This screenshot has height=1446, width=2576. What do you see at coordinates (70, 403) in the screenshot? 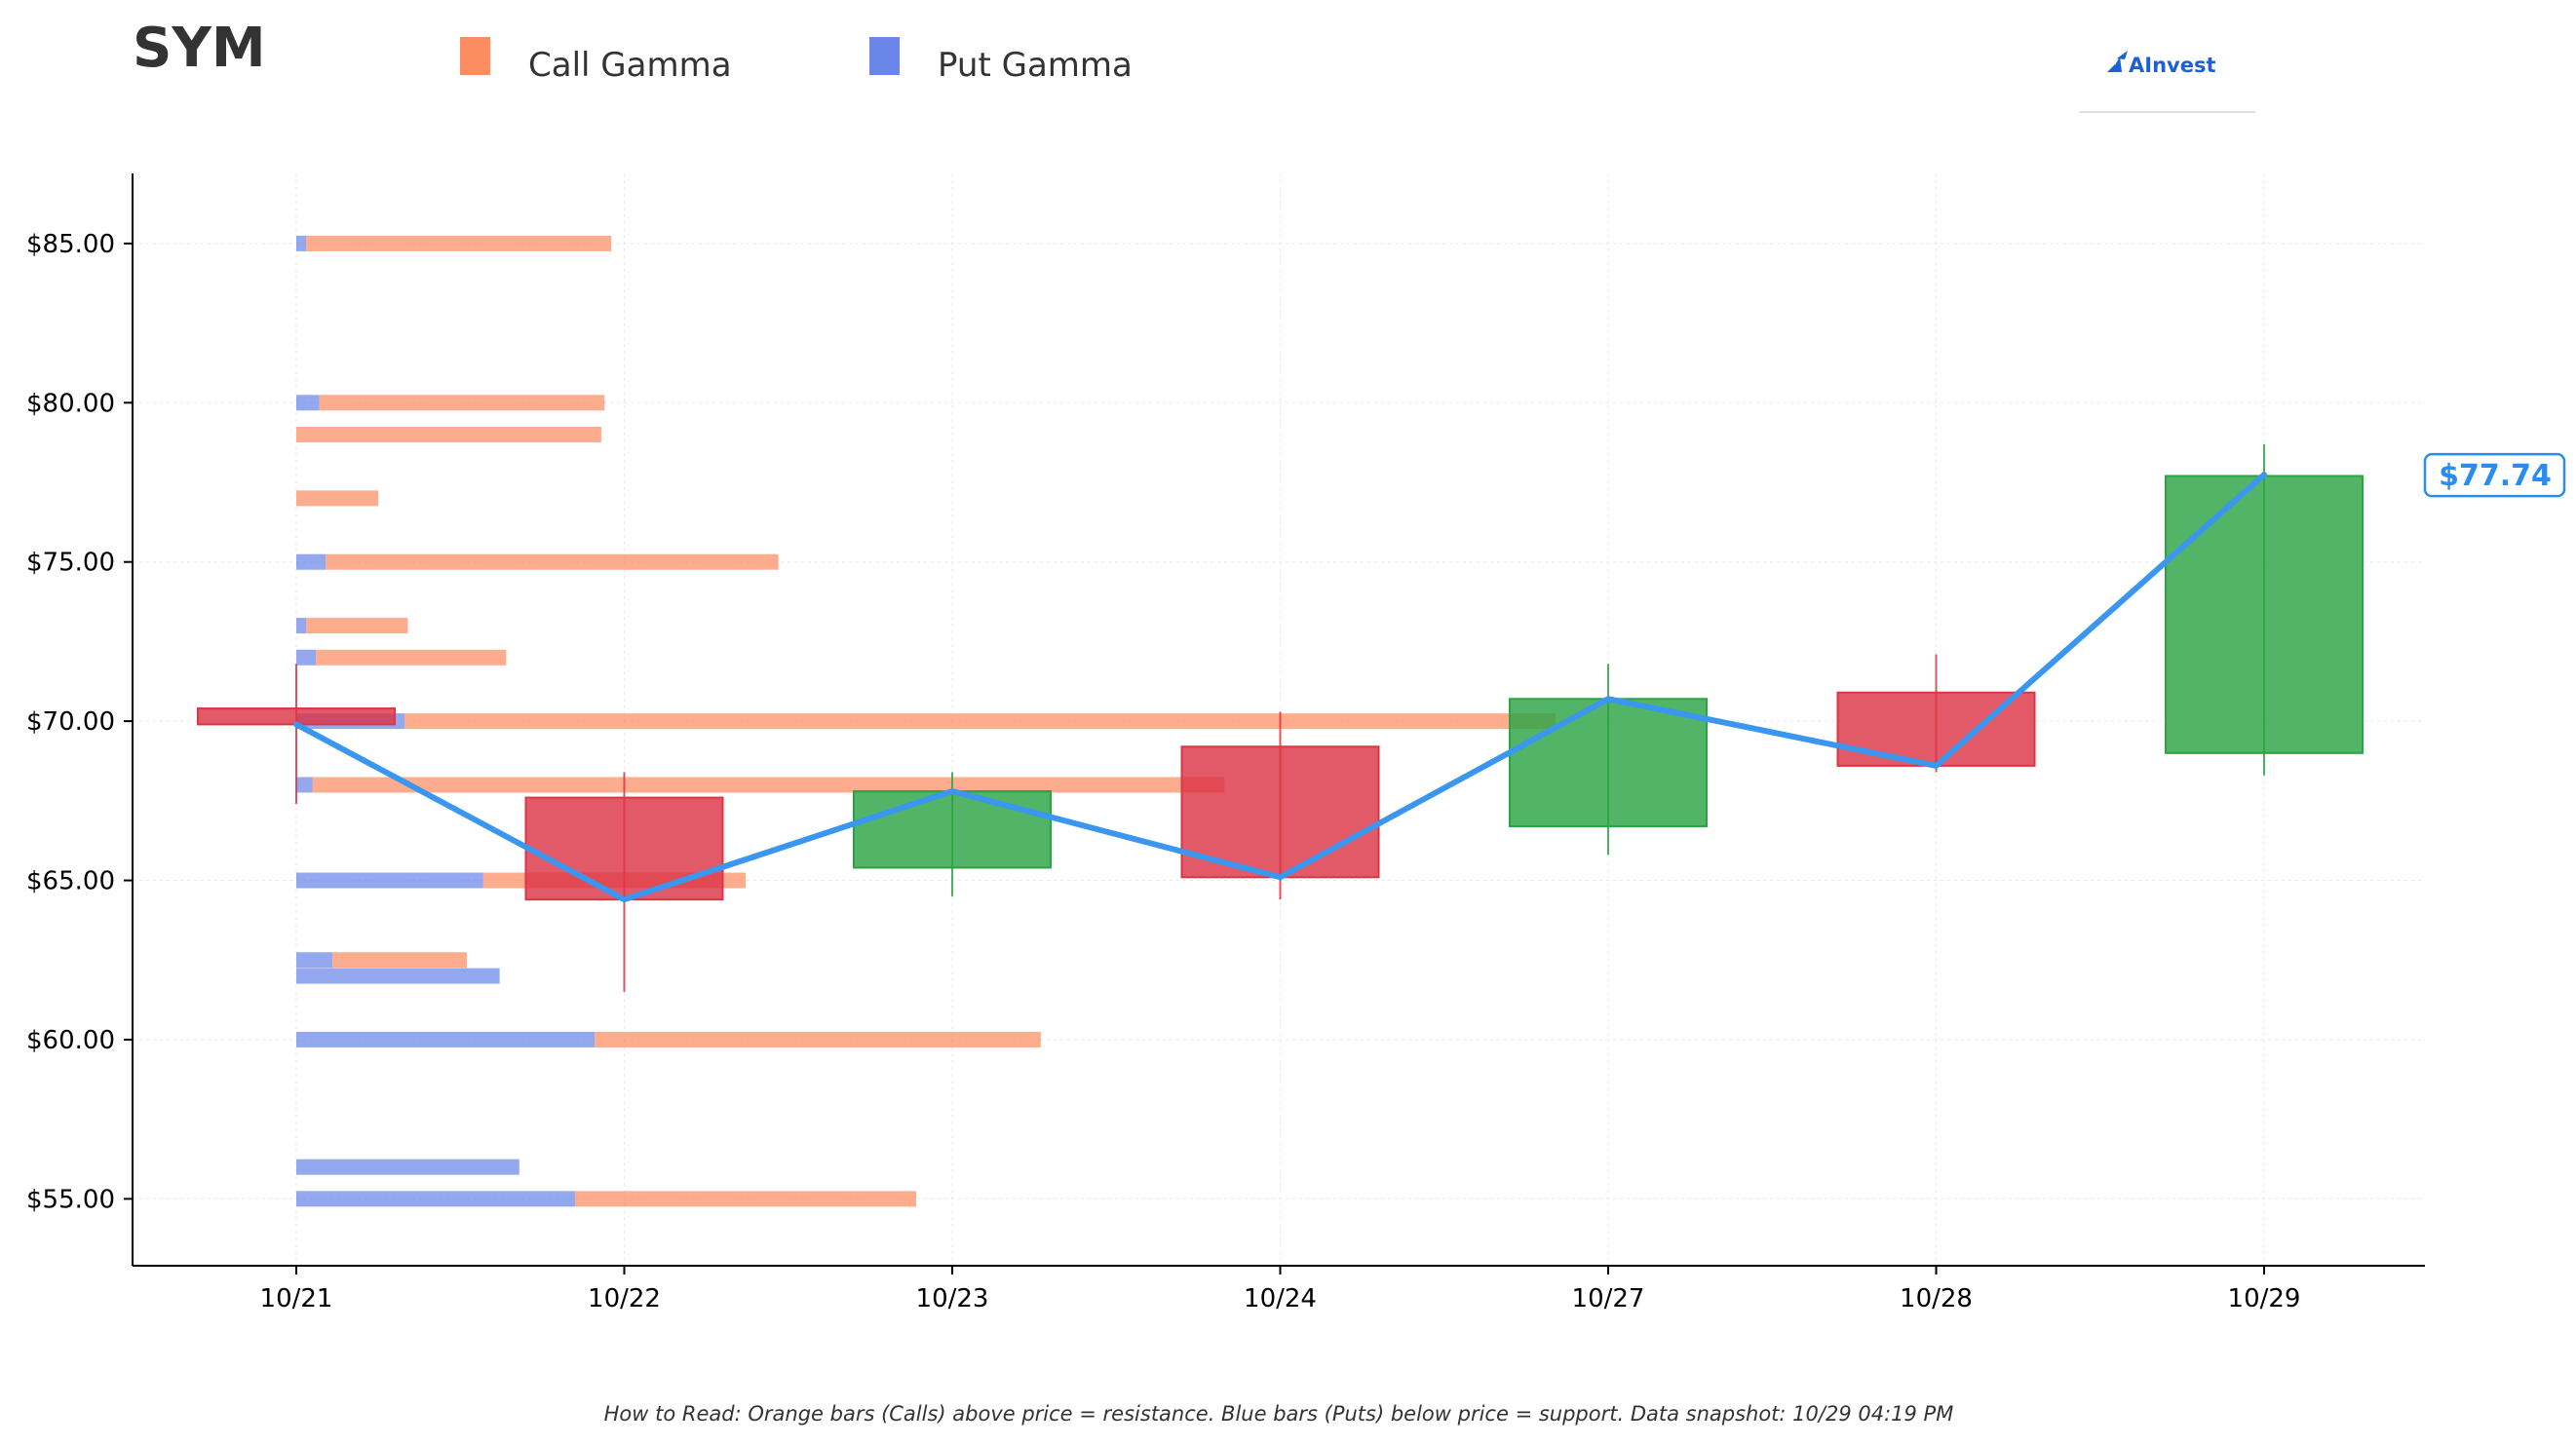
I see `y-tick-label: $80.00` at bounding box center [70, 403].